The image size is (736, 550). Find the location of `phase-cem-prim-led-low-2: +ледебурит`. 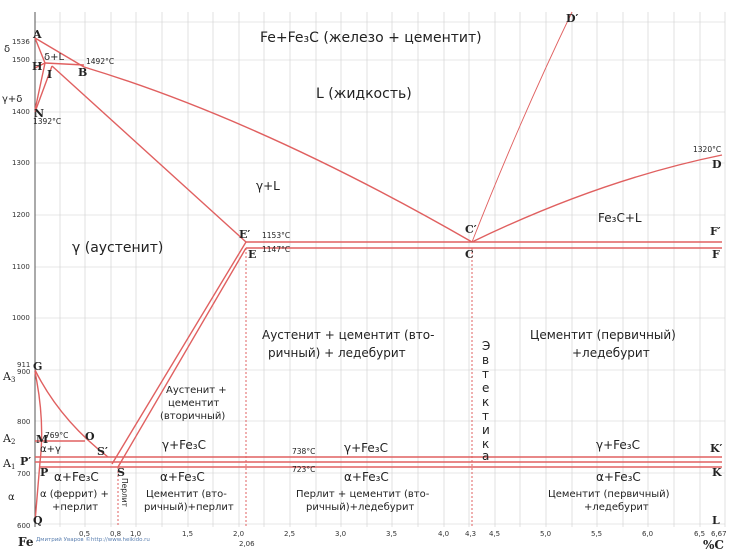

phase-cem-prim-led-low-2: +ледебурит is located at coordinates (616, 507).